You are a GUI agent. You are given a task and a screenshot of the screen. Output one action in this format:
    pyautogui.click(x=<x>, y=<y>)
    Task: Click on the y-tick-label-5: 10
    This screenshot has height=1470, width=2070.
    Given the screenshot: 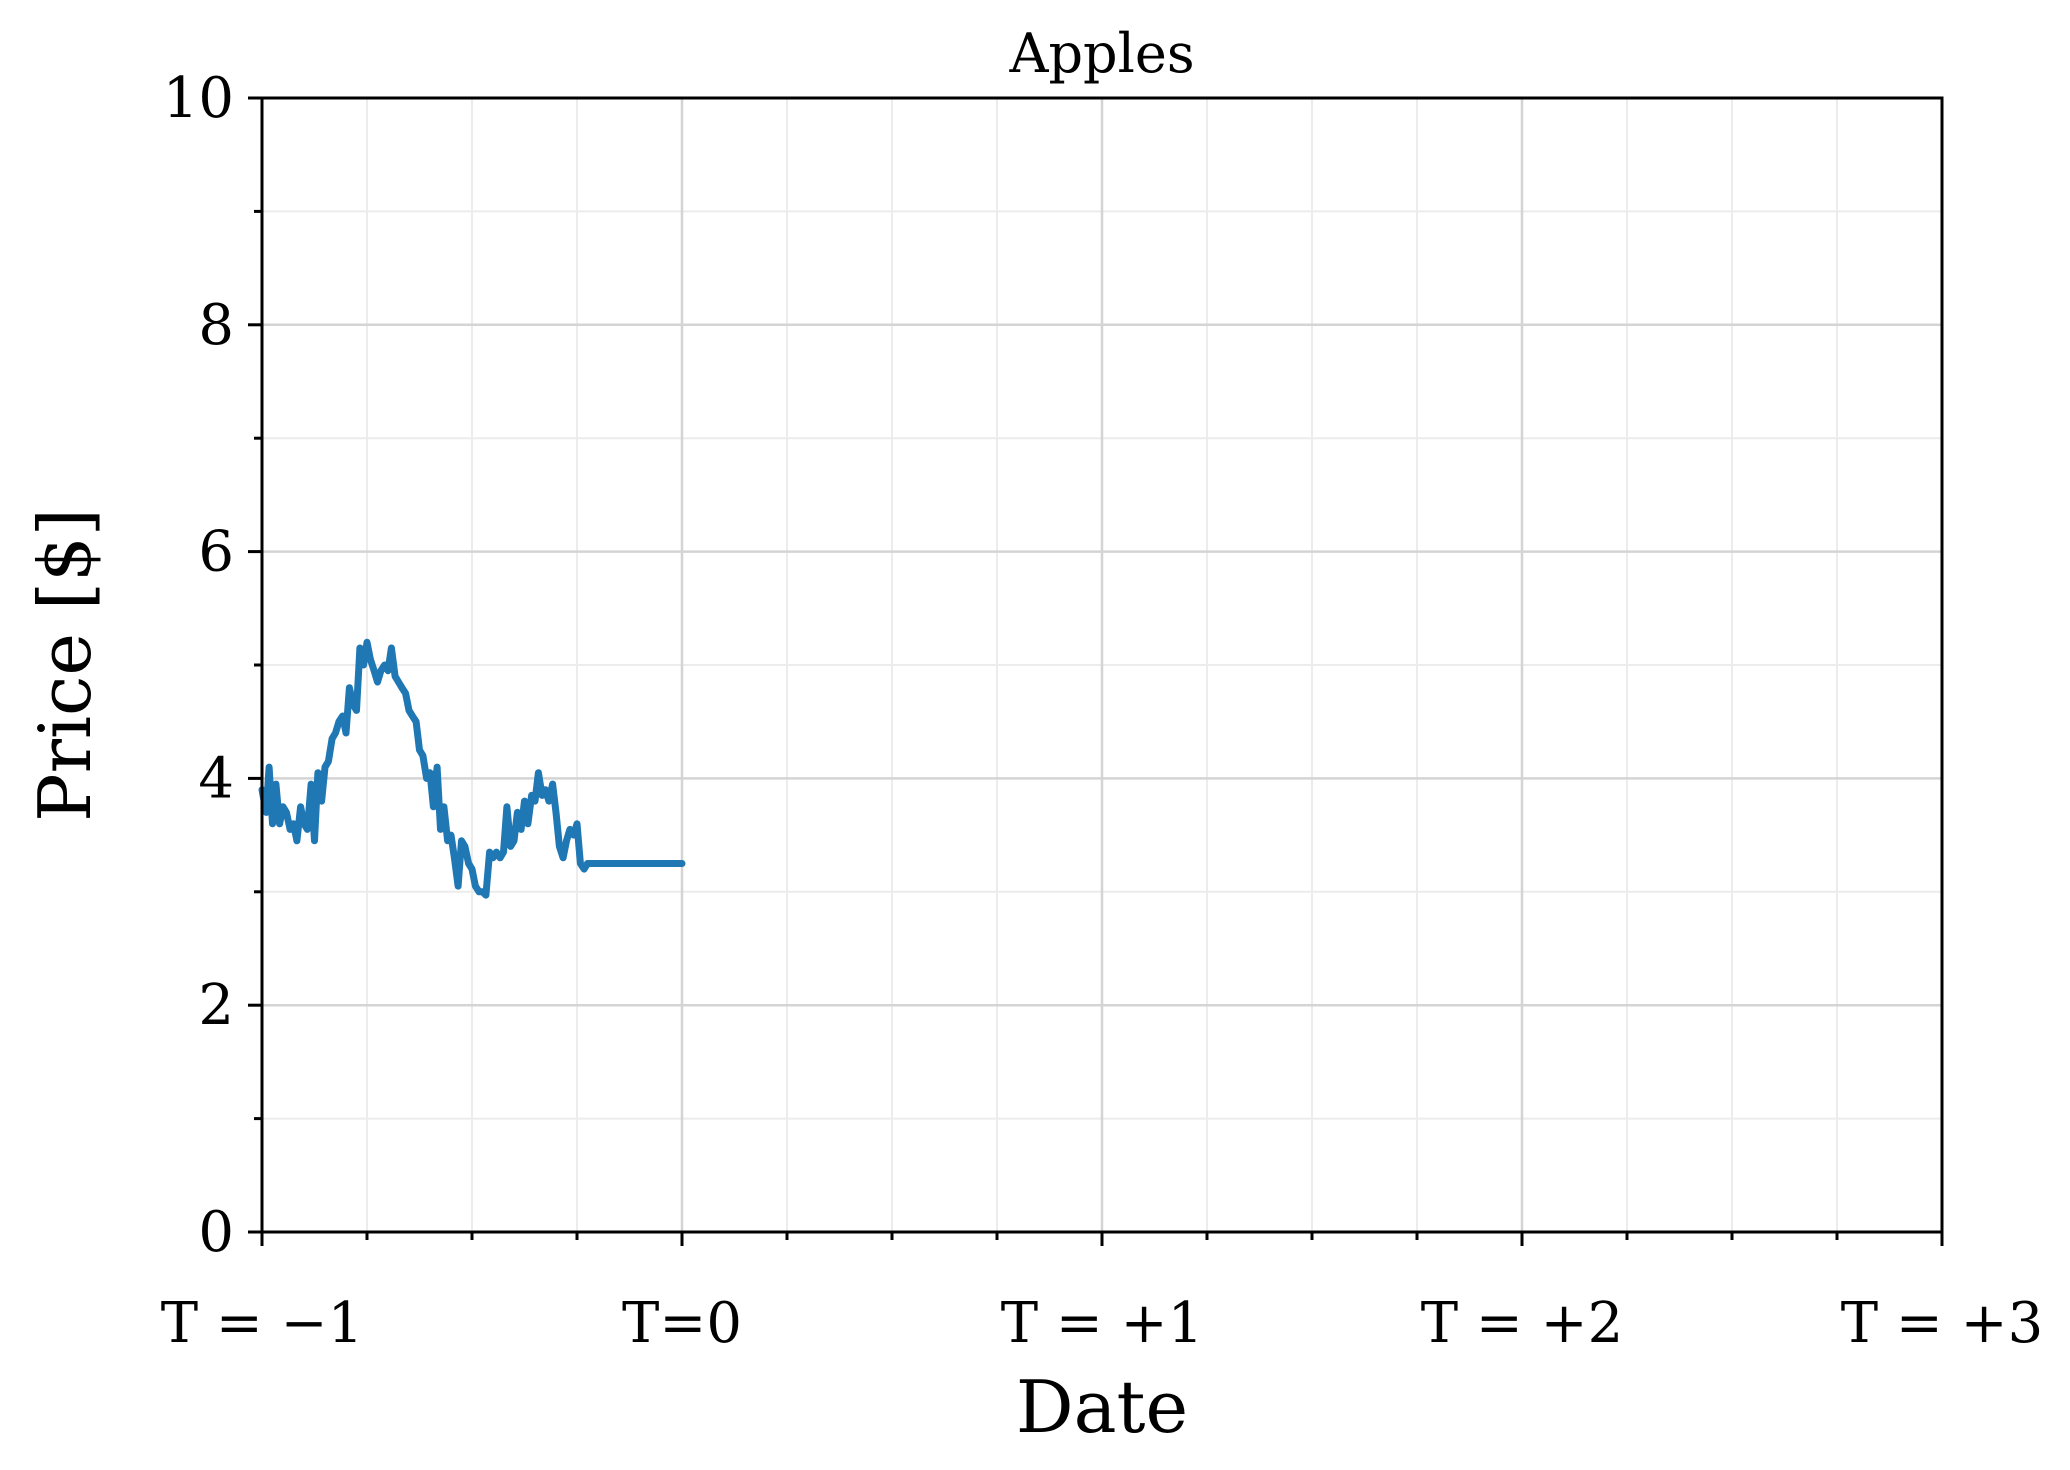 What is the action you would take?
    pyautogui.click(x=198, y=98)
    